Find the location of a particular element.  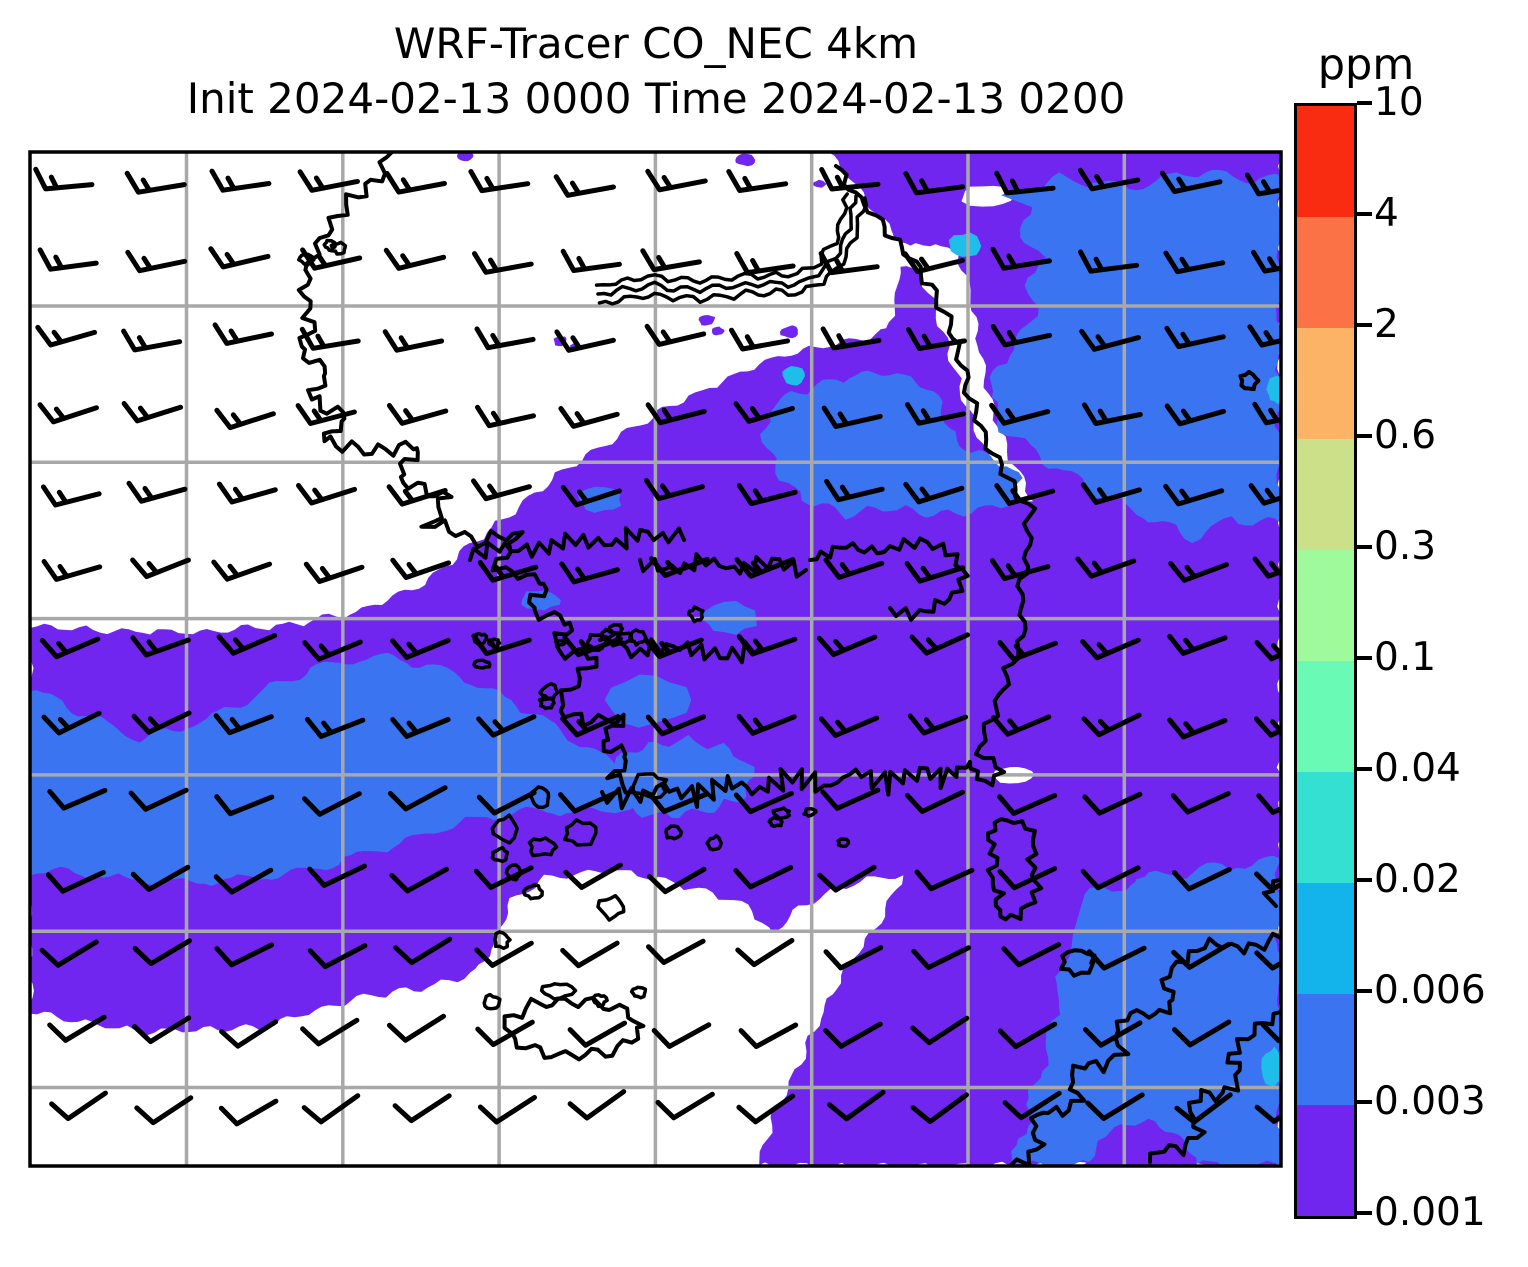

coastline-honshu-edge is located at coordinates (1271, 893).